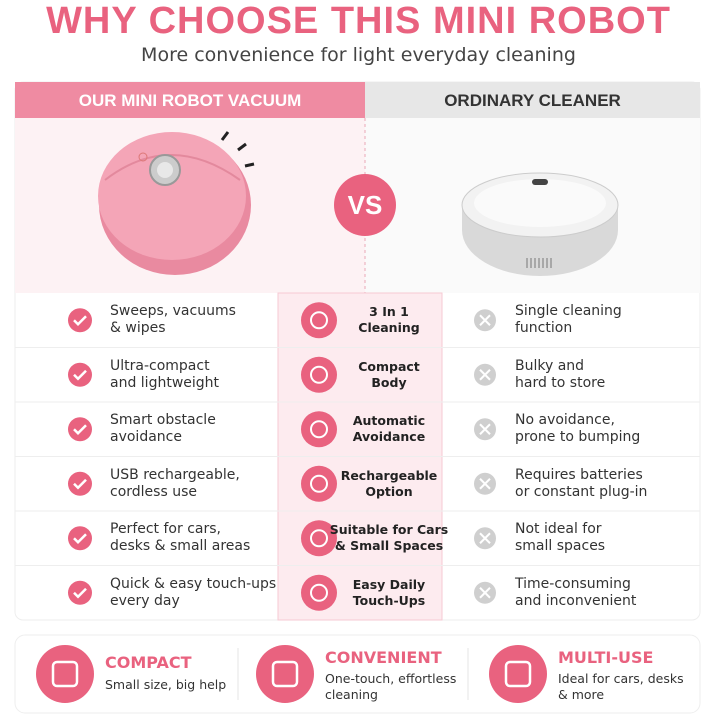  What do you see at coordinates (138, 328) in the screenshot?
I see `ours-text: & wipes` at bounding box center [138, 328].